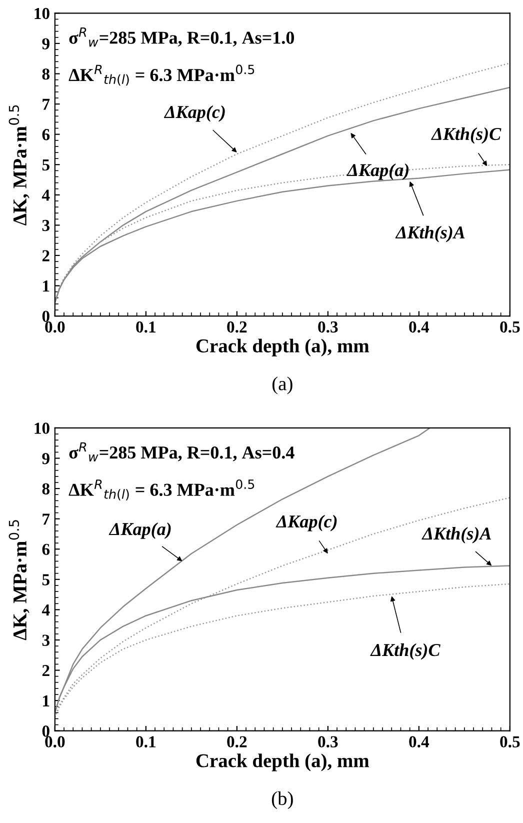 The height and width of the screenshot is (823, 523). I want to click on annotation: σ$^{R}$$_{w}$=285 MPa, R=0.1, As=0.4, so click(181, 452).